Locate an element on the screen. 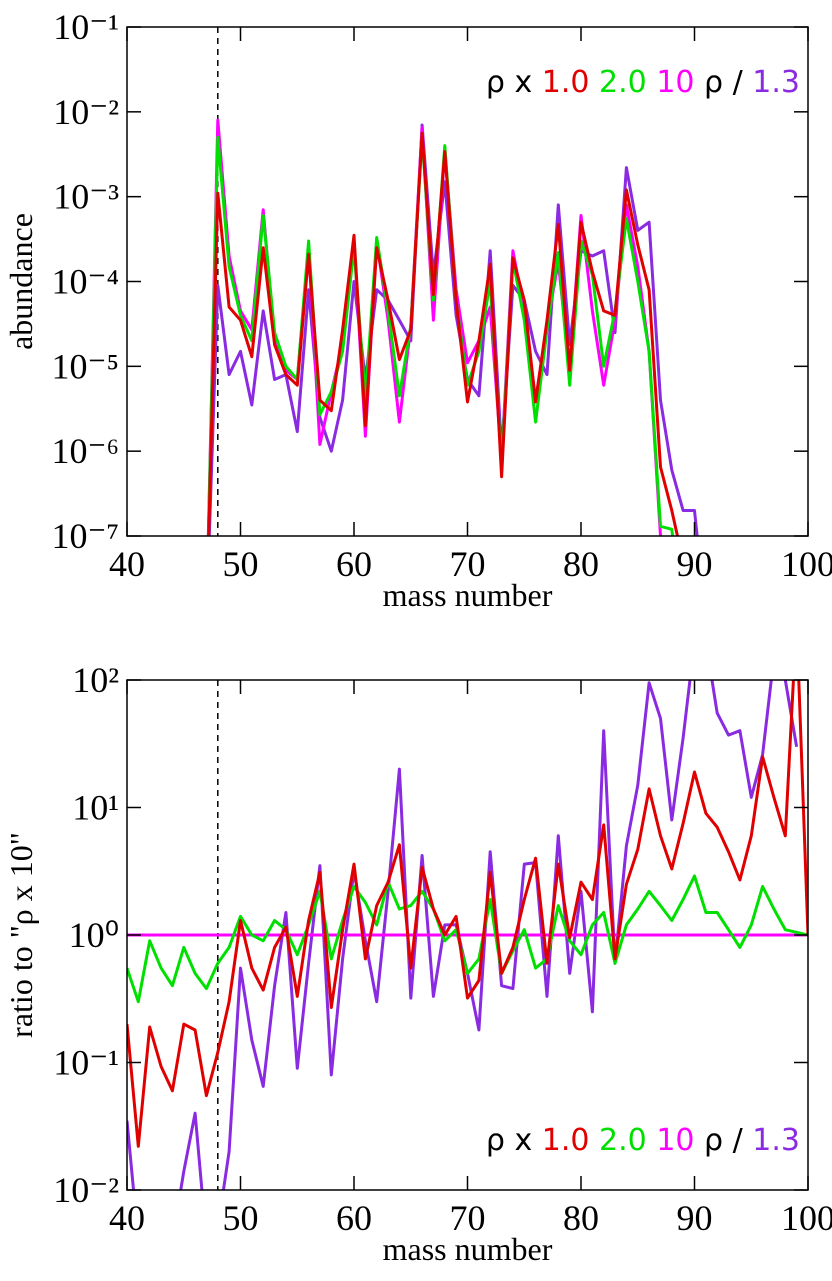 Image resolution: width=832 pixels, height=1281 pixels. y-tick-label: 10⁻⁵ is located at coordinates (85, 366).